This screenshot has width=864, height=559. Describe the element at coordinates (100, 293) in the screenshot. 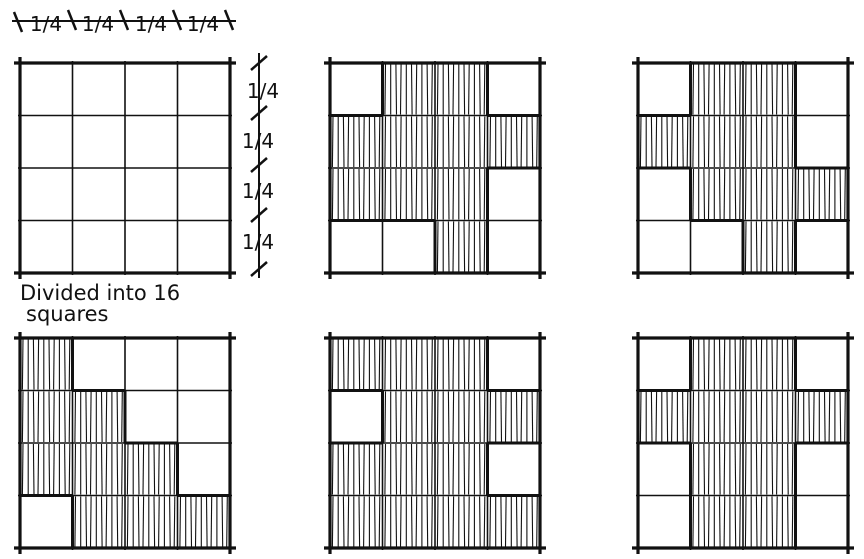

I see `caption-line-1: Divided into 16` at that location.